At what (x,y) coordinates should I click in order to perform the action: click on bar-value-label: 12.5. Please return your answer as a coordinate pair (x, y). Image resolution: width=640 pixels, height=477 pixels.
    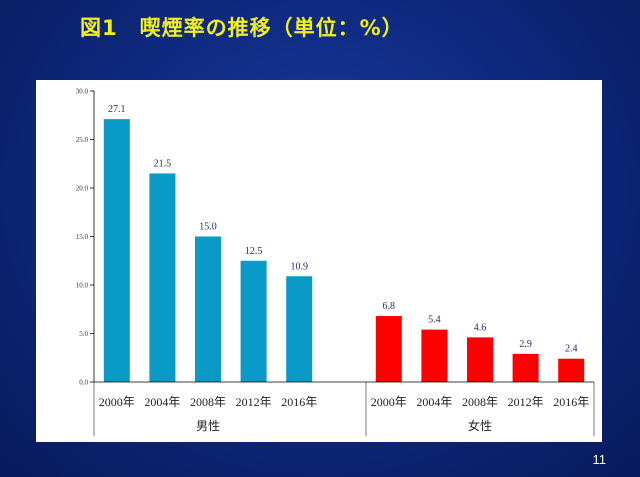
    Looking at the image, I should click on (254, 251).